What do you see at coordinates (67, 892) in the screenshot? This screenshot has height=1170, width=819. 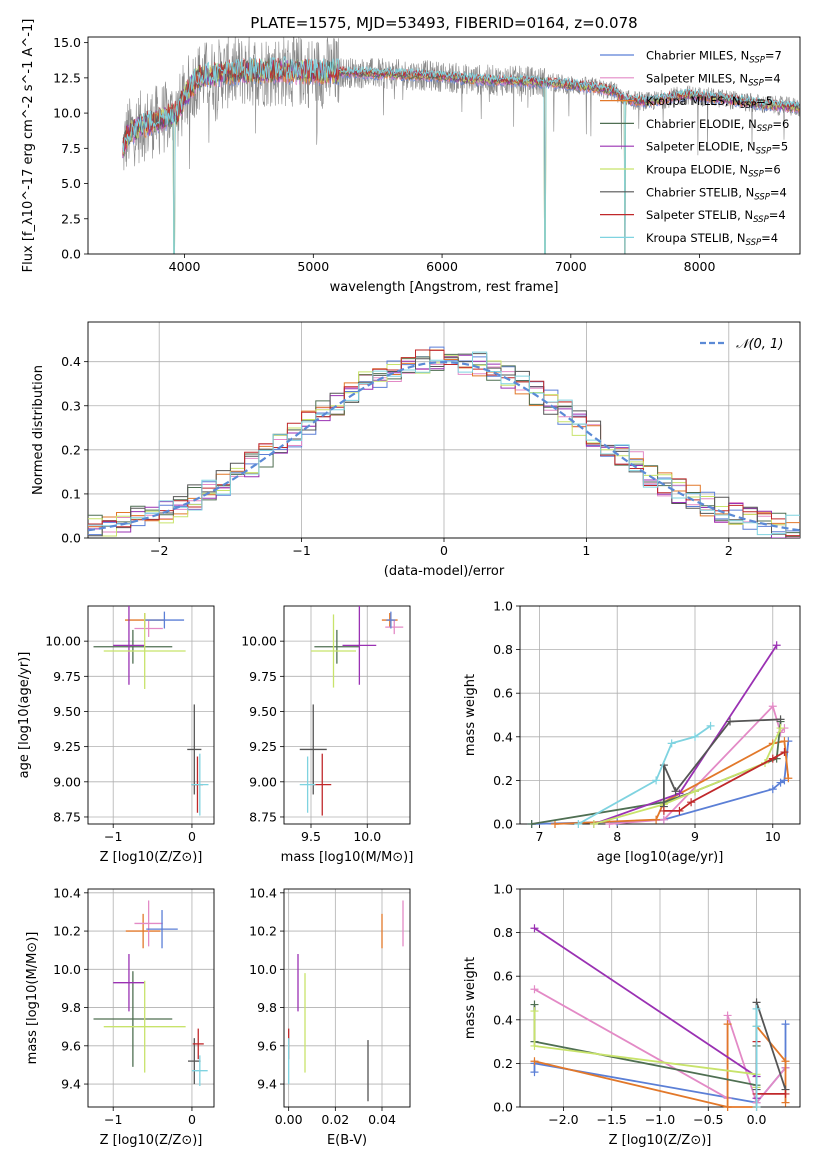 I see `y-tick-label: 10.4` at bounding box center [67, 892].